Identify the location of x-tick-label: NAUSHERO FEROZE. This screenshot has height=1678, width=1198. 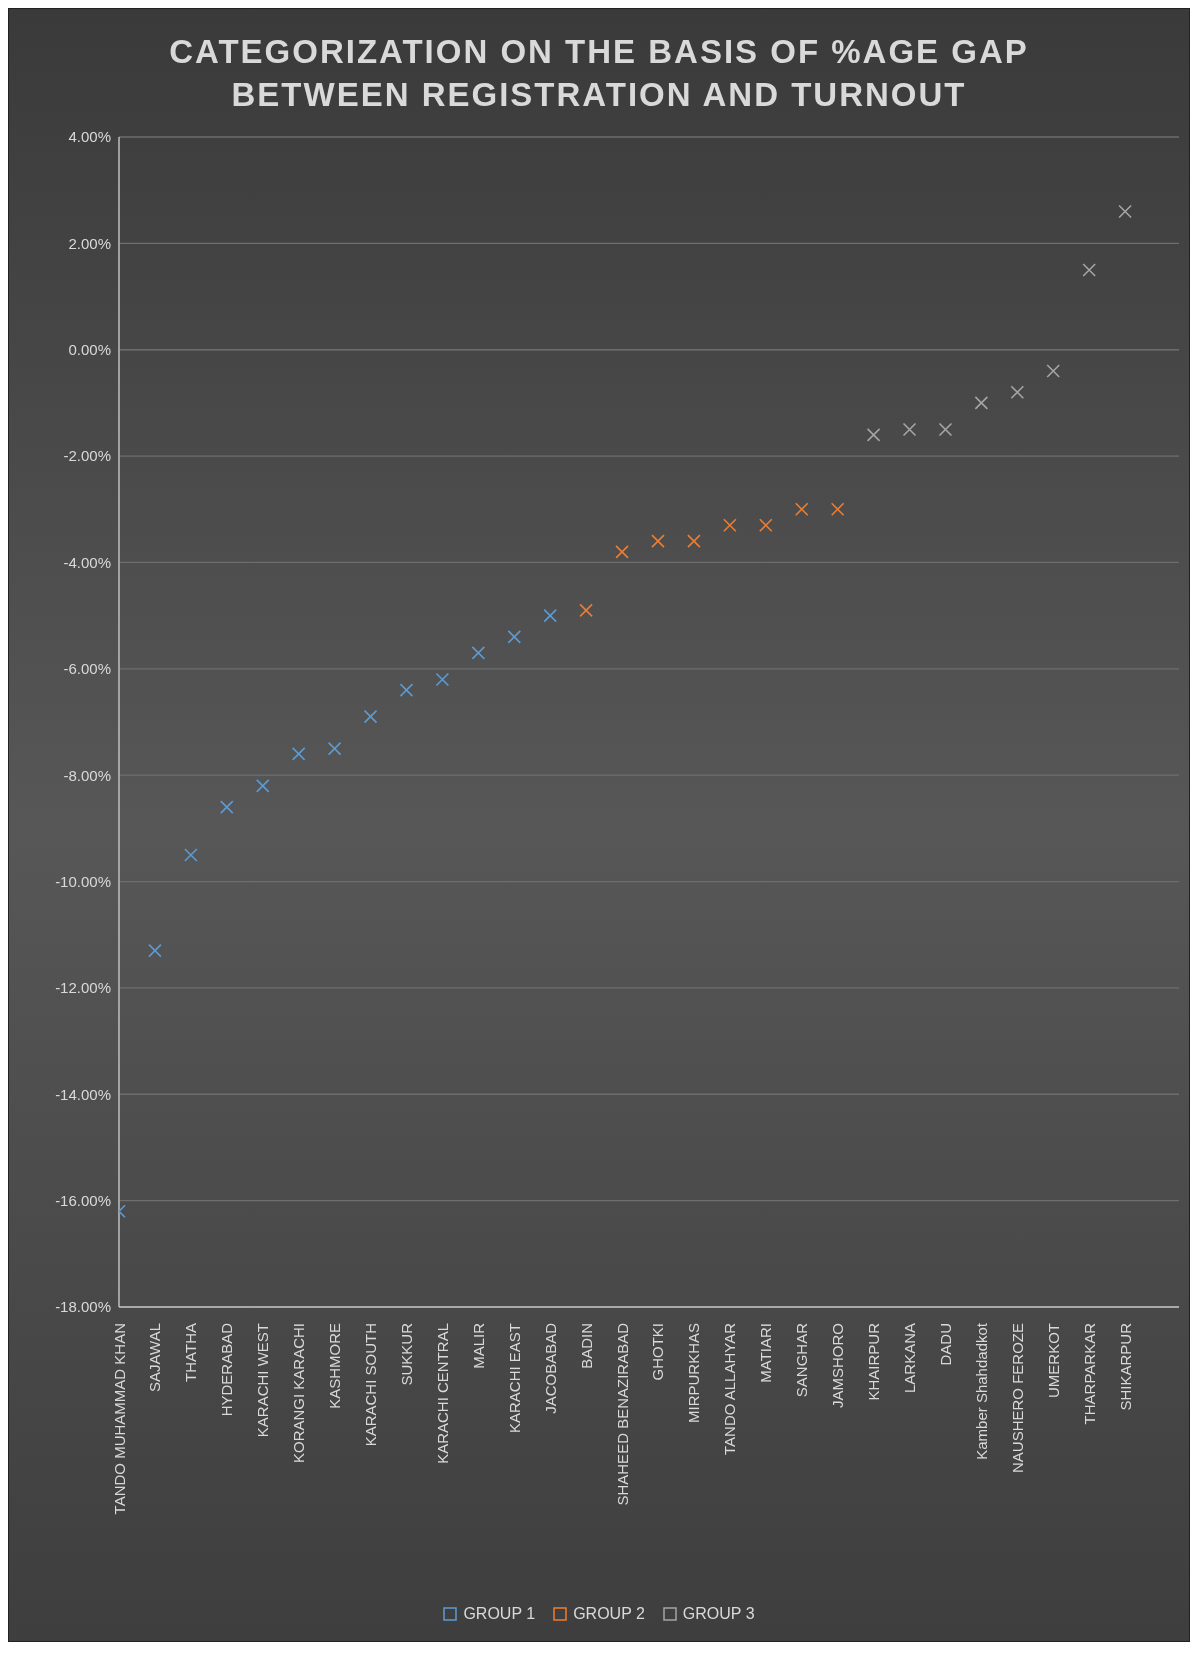
(1017, 1397).